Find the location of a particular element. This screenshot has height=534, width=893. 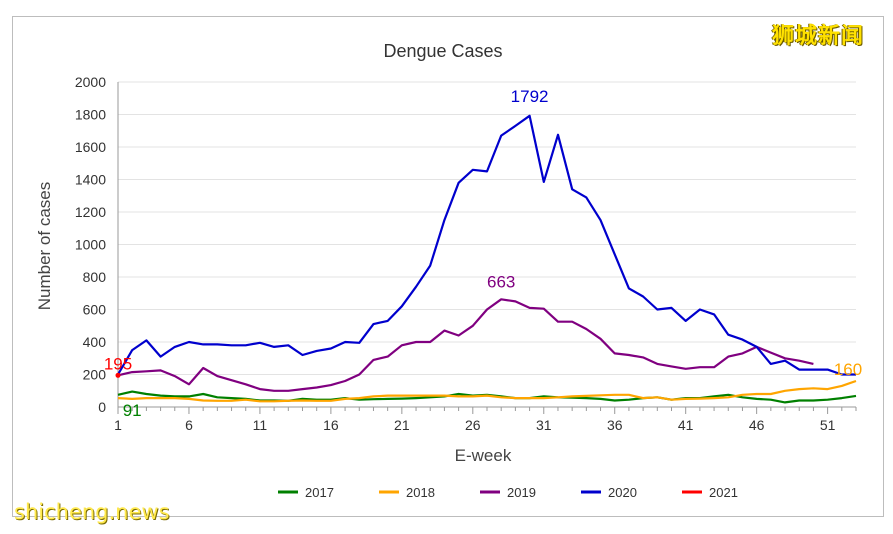

legend-label-2020: 2020 is located at coordinates (622, 492).